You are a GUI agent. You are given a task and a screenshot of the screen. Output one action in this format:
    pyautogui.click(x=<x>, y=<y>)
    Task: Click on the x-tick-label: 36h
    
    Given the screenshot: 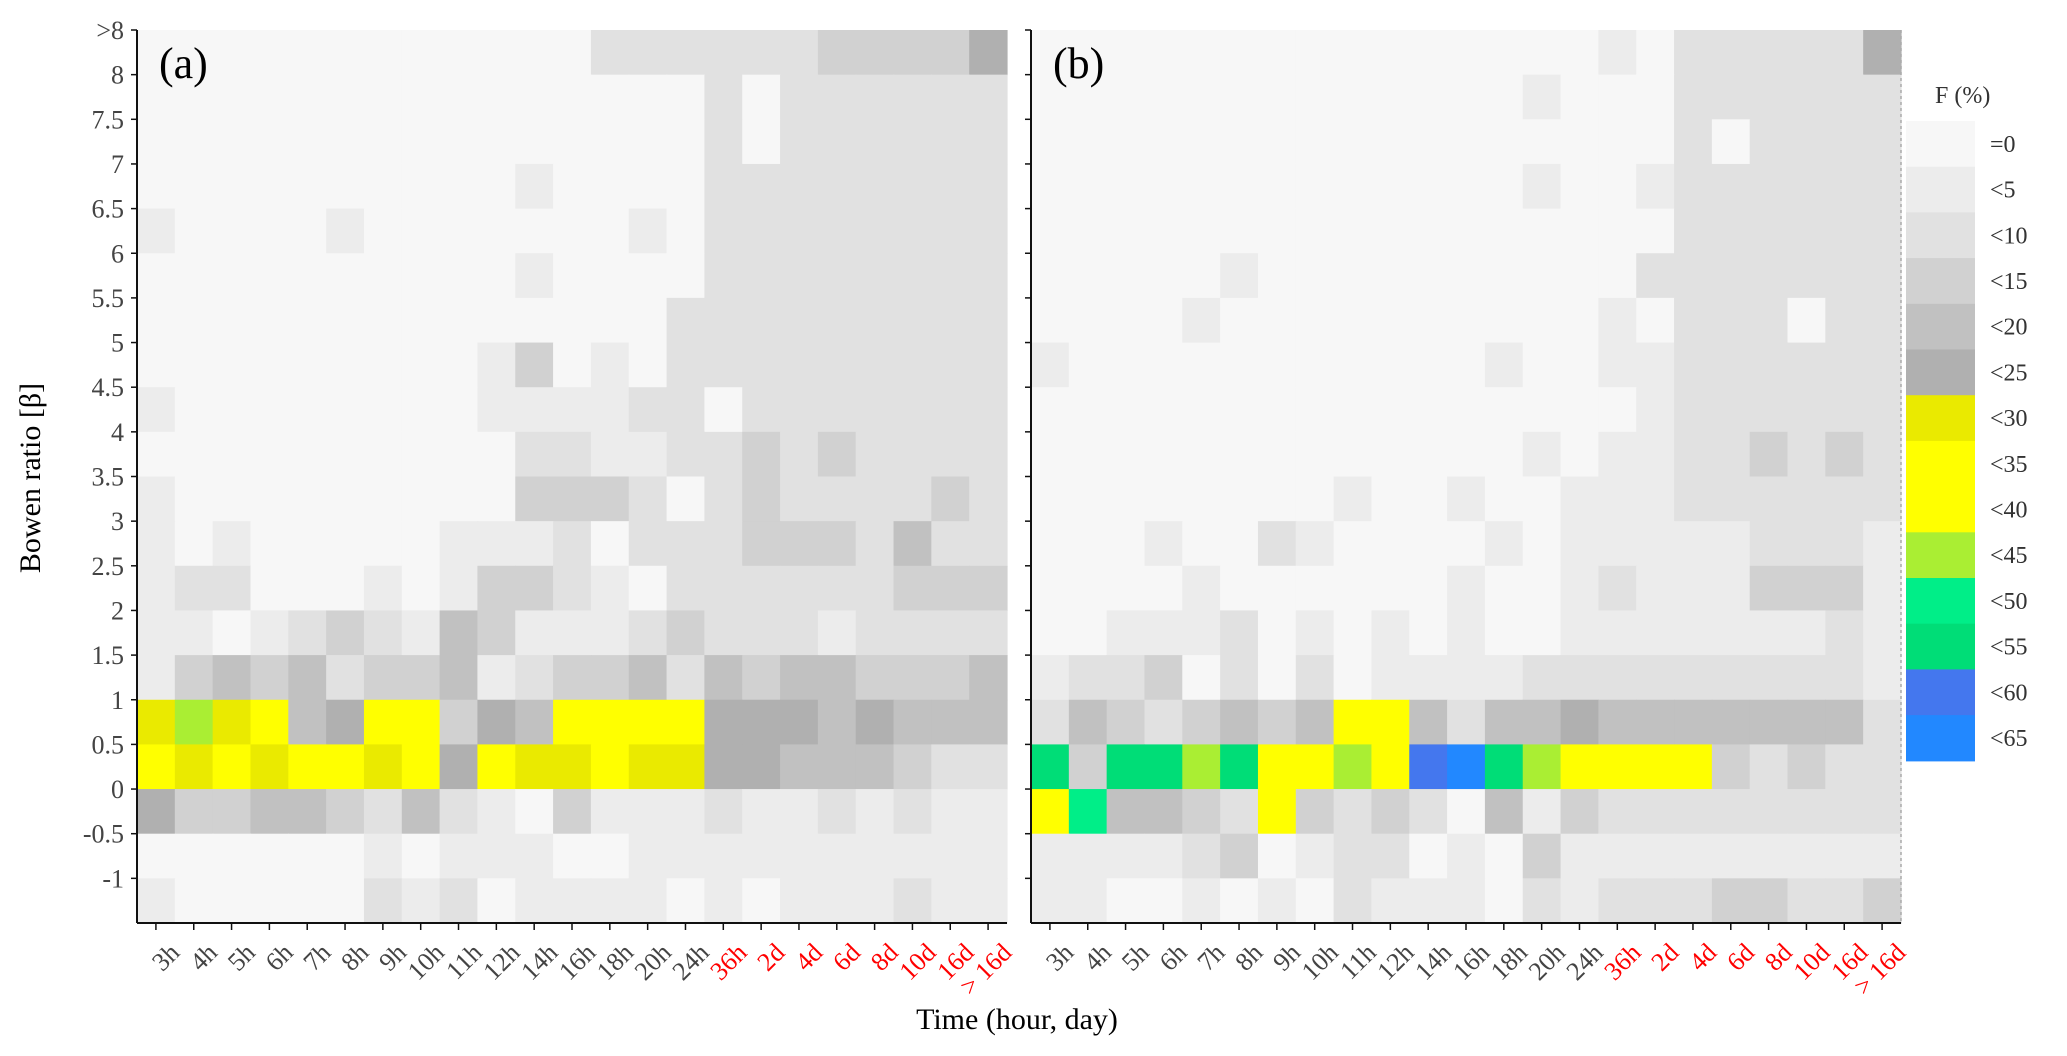 What is the action you would take?
    pyautogui.click(x=1622, y=962)
    